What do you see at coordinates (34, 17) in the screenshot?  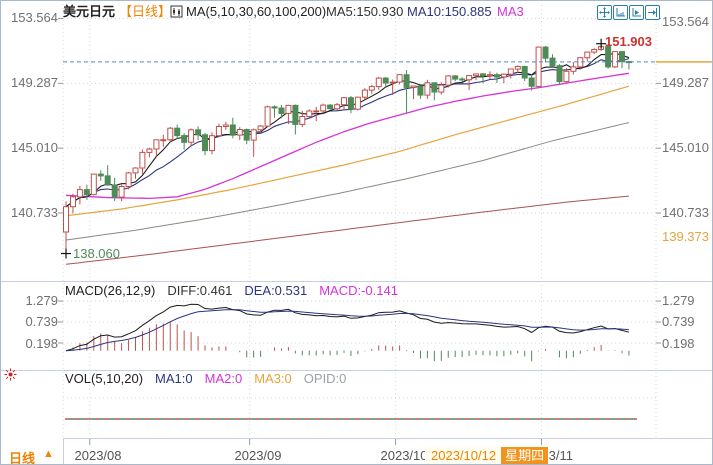 I see `price-tick-left-0: 153.564` at bounding box center [34, 17].